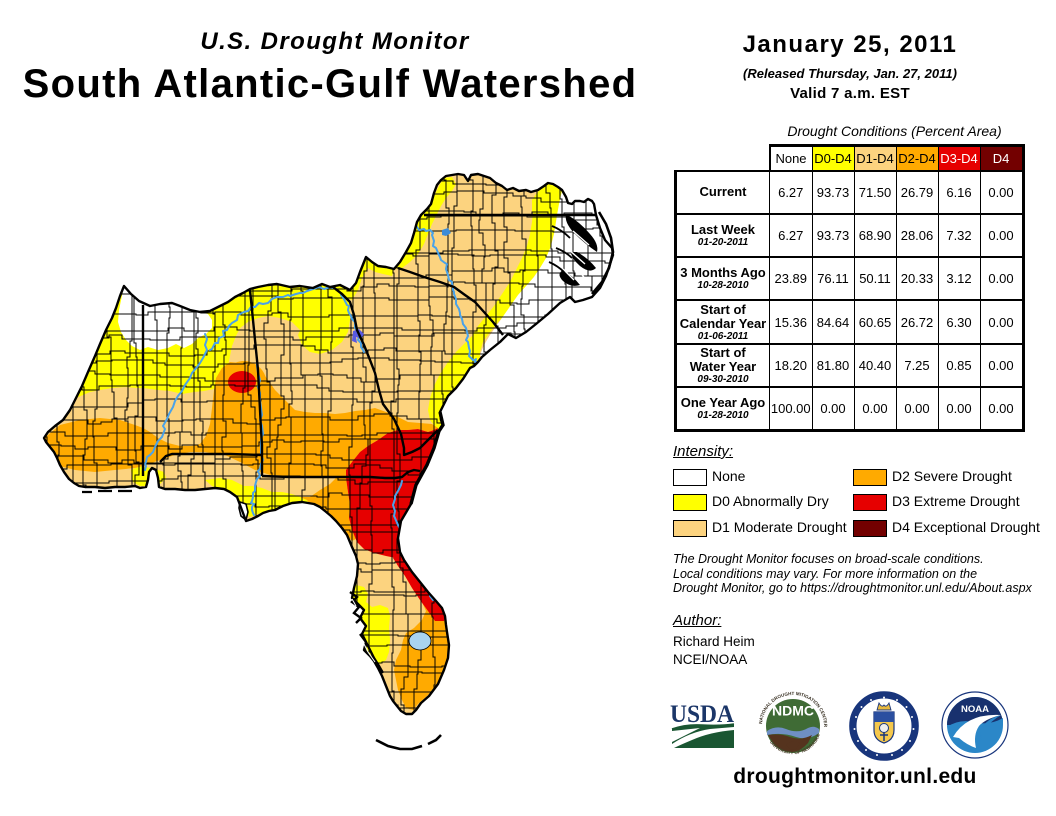 This screenshot has height=816, width=1056. Describe the element at coordinates (975, 709) in the screenshot. I see `svg-text: NOAA` at that location.